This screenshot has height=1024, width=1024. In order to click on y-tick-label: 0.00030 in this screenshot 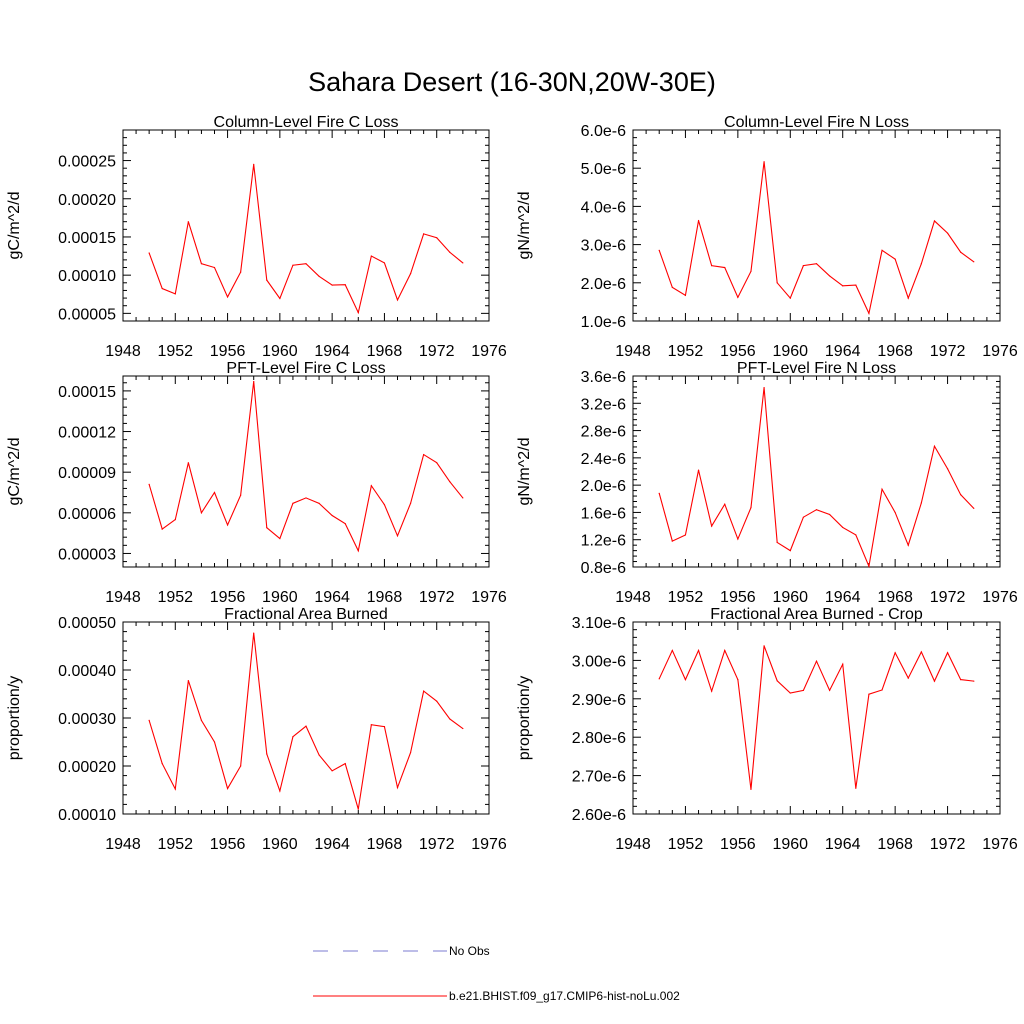, I will do `click(87, 719)`.